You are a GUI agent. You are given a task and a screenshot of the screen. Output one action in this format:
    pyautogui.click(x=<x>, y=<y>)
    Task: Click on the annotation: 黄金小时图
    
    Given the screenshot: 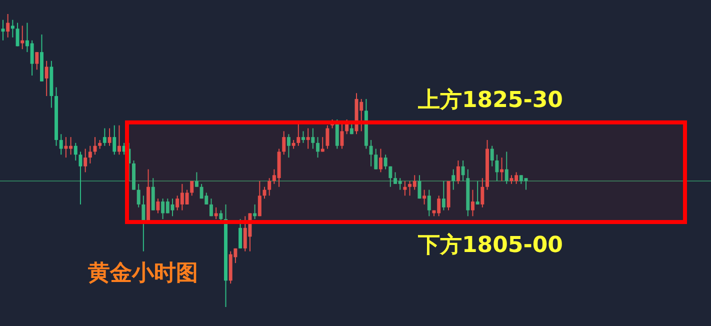 What is the action you would take?
    pyautogui.click(x=142, y=273)
    